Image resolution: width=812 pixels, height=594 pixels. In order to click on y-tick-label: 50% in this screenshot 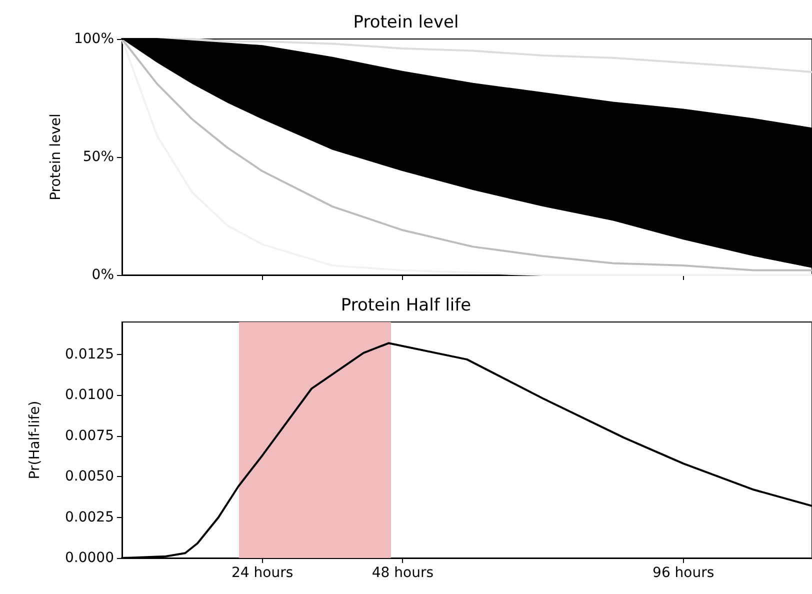, I will do `click(98, 157)`.